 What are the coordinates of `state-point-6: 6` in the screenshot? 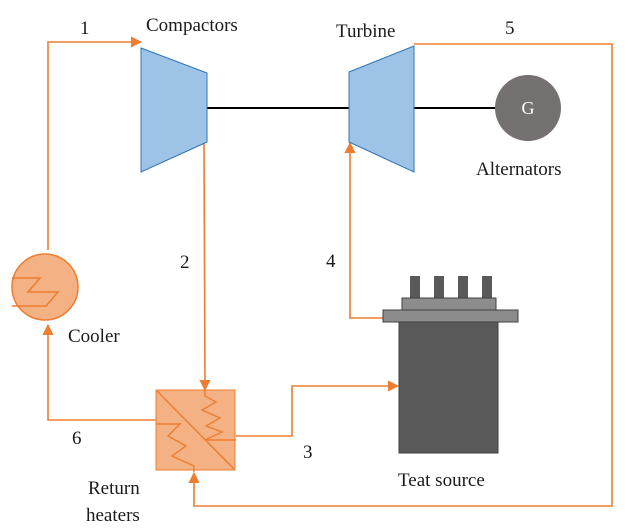 It's located at (77, 438).